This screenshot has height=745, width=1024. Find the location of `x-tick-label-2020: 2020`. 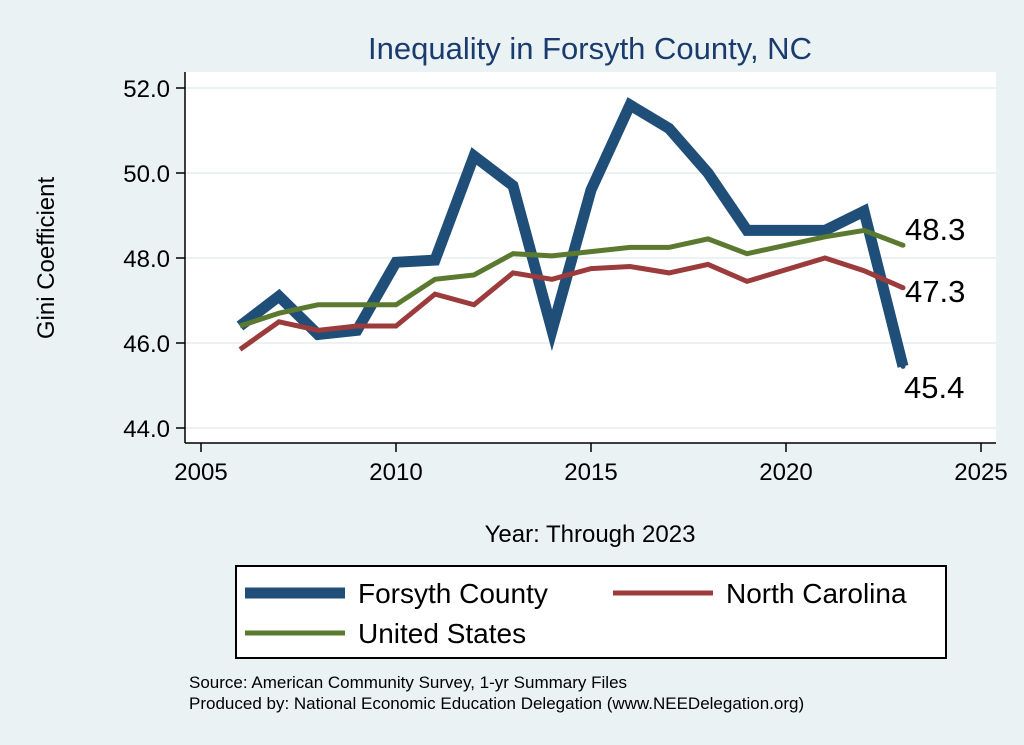

x-tick-label-2020: 2020 is located at coordinates (785, 472).